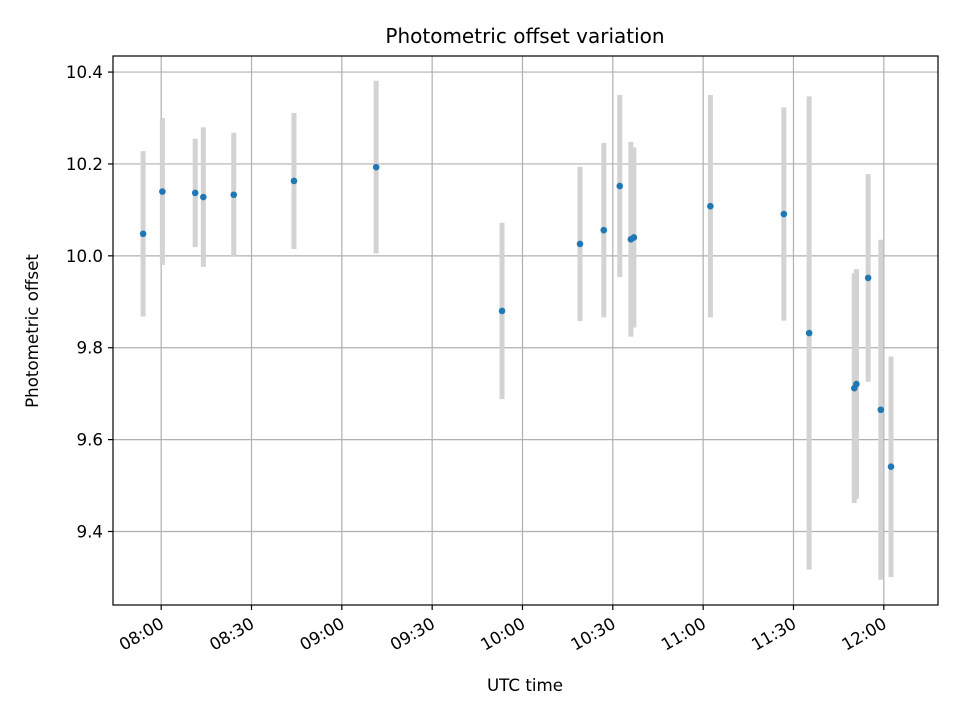 Image resolution: width=960 pixels, height=720 pixels. I want to click on y-tick-label: 9.6, so click(89, 440).